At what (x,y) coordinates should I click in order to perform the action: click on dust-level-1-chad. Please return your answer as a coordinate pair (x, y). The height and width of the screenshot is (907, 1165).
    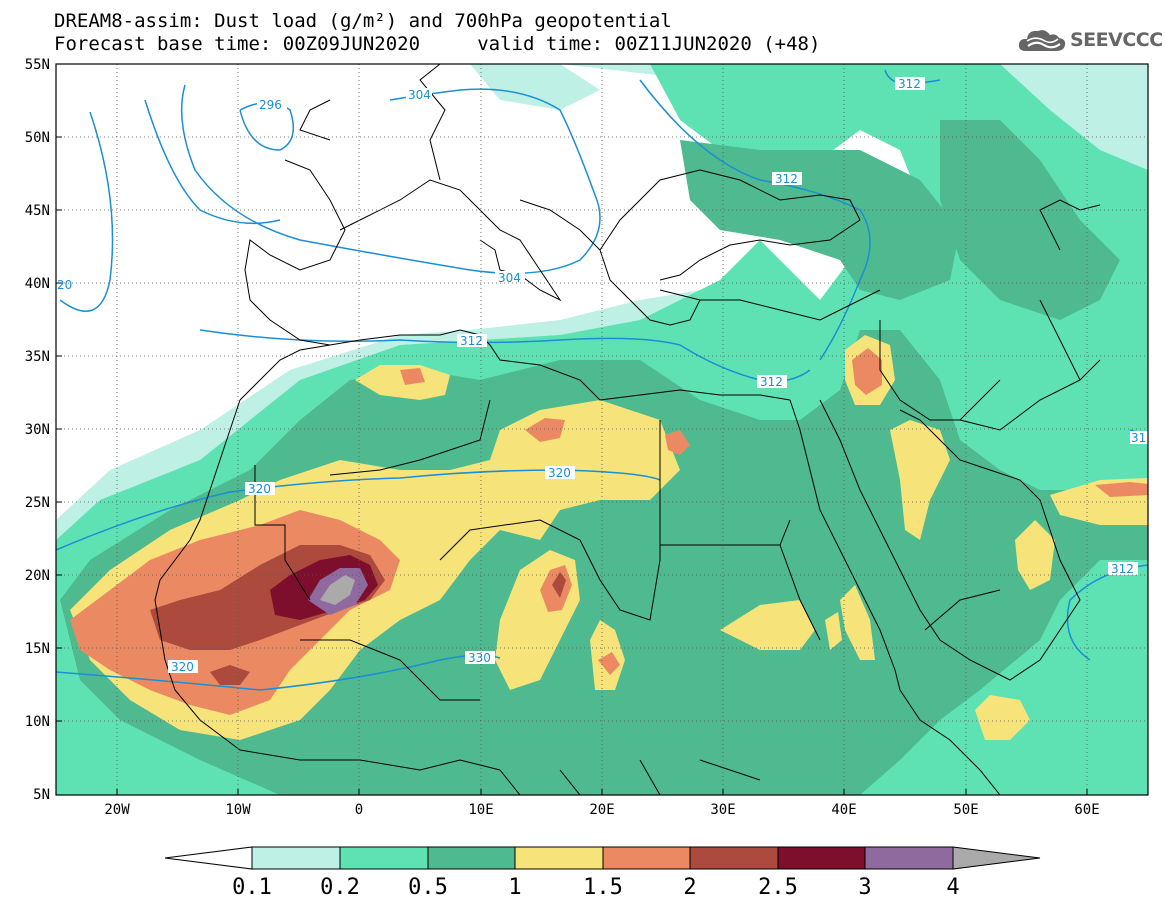
    Looking at the image, I should click on (607, 655).